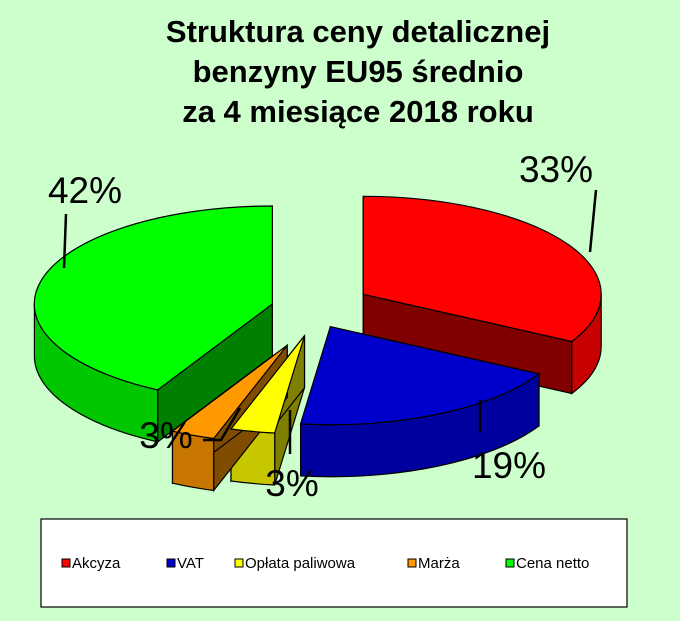  Describe the element at coordinates (556, 169) in the screenshot. I see `data-label-akcyza: 33%` at that location.